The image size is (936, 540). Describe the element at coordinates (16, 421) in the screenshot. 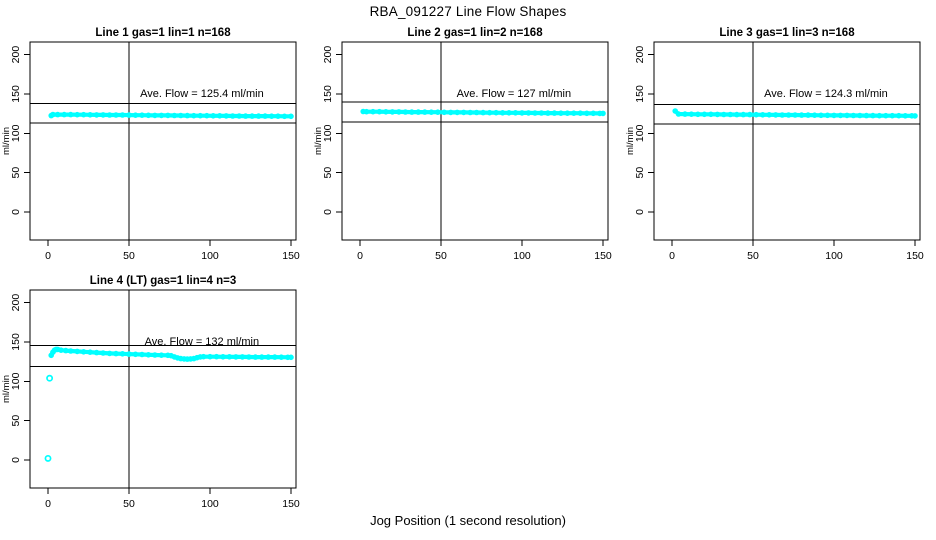

I see `y-tick-label: 50` at that location.